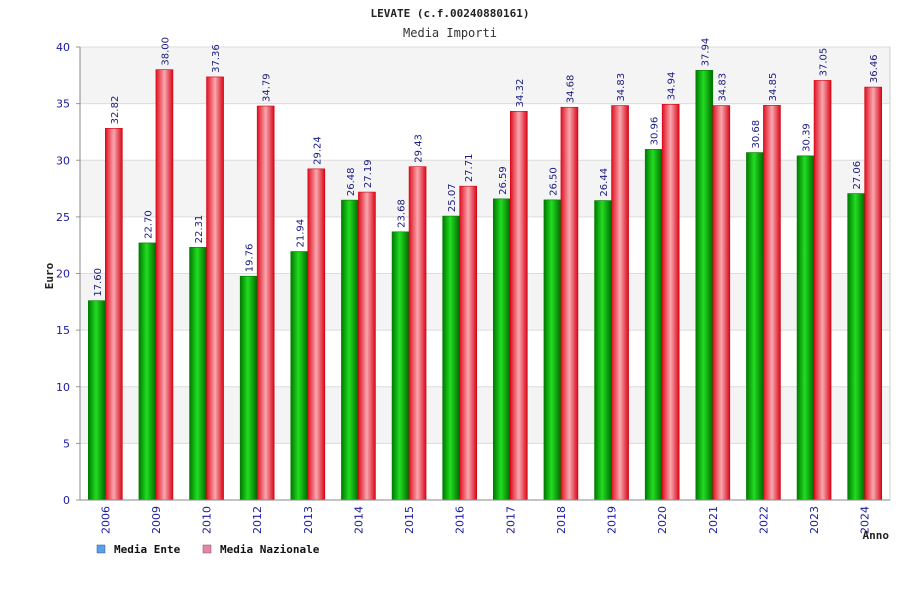  What do you see at coordinates (66, 500) in the screenshot?
I see `y-tick-label: 0` at bounding box center [66, 500].